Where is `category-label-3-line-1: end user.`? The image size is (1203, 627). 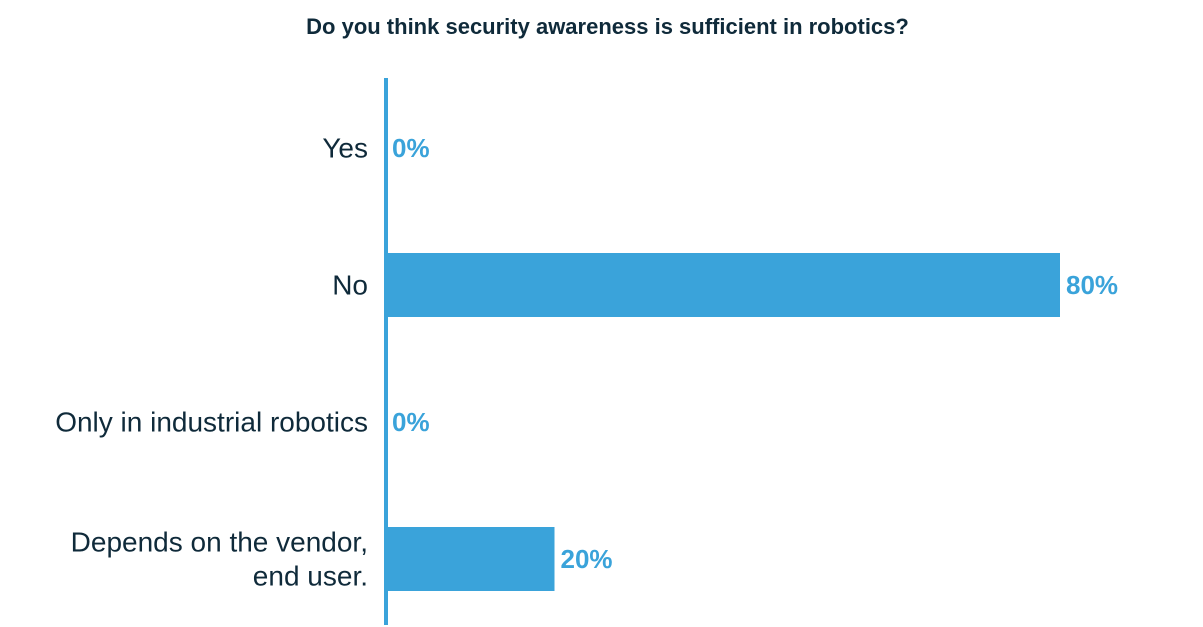 category-label-3-line-1: end user. is located at coordinates (310, 576).